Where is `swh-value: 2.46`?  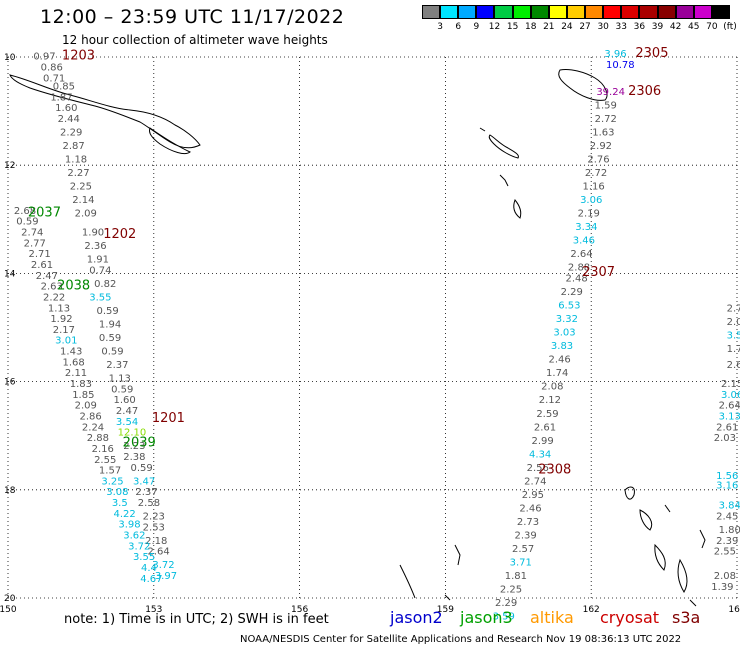
swh-value: 2.46 is located at coordinates (559, 360).